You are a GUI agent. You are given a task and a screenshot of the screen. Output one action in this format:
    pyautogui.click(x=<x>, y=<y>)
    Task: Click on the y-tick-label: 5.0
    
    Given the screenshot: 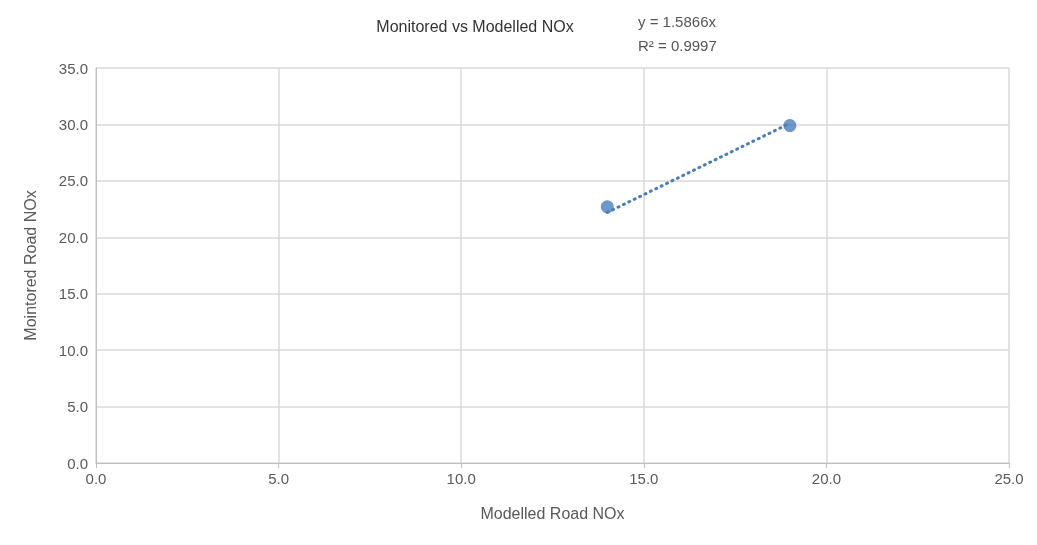 What is the action you would take?
    pyautogui.click(x=77, y=407)
    